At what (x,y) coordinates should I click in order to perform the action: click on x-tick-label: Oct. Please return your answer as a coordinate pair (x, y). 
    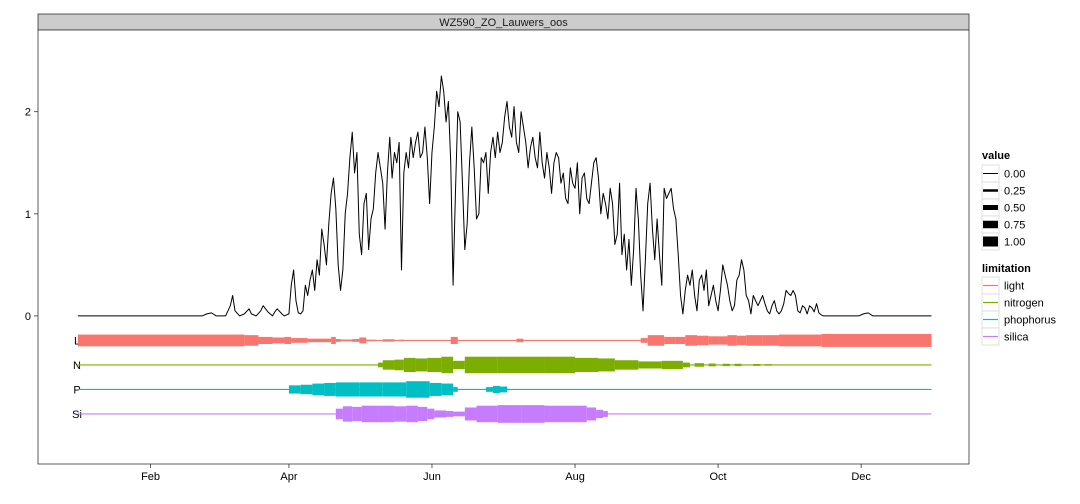
    Looking at the image, I should click on (718, 477).